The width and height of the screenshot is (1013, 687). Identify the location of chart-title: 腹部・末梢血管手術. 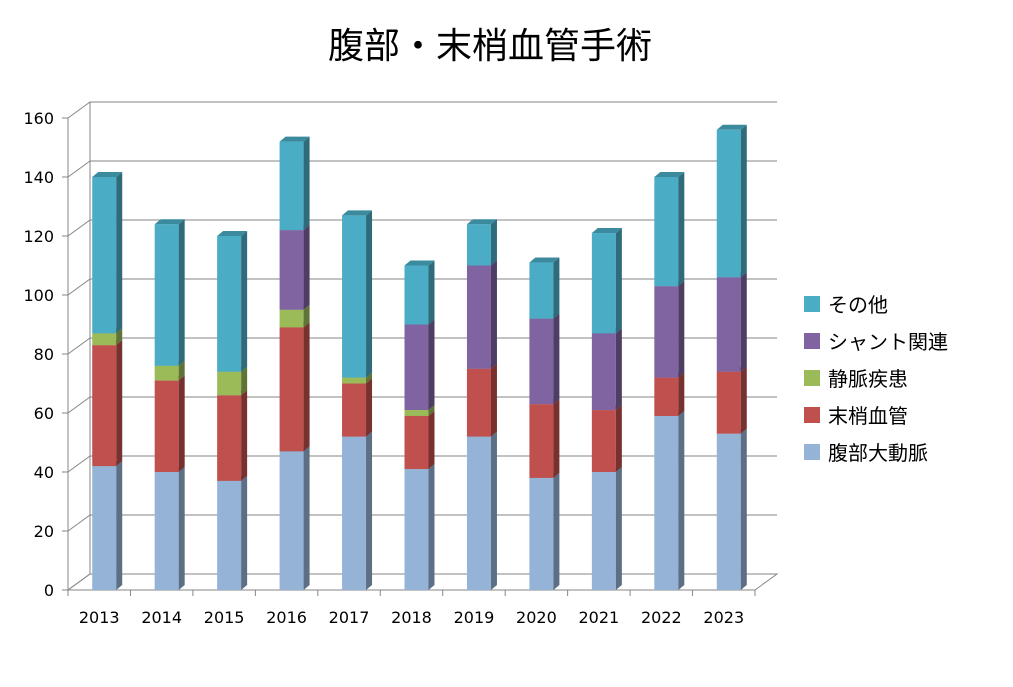
(490, 46).